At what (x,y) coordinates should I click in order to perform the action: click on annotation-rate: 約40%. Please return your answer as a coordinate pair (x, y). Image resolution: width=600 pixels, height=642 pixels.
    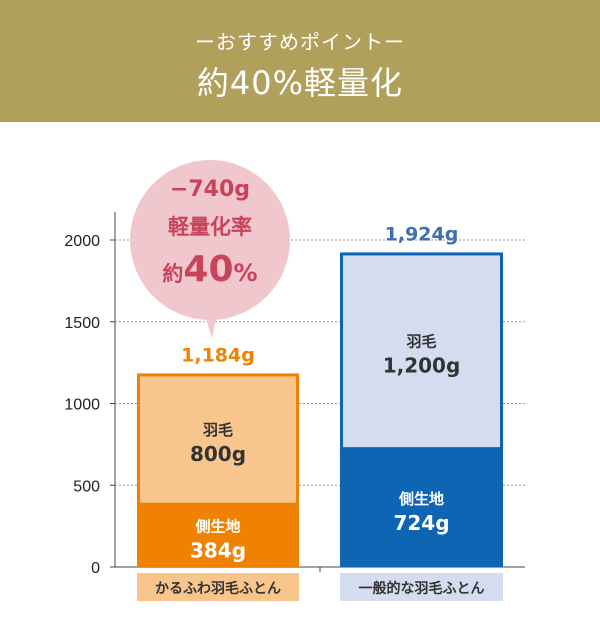
    Looking at the image, I should click on (209, 269).